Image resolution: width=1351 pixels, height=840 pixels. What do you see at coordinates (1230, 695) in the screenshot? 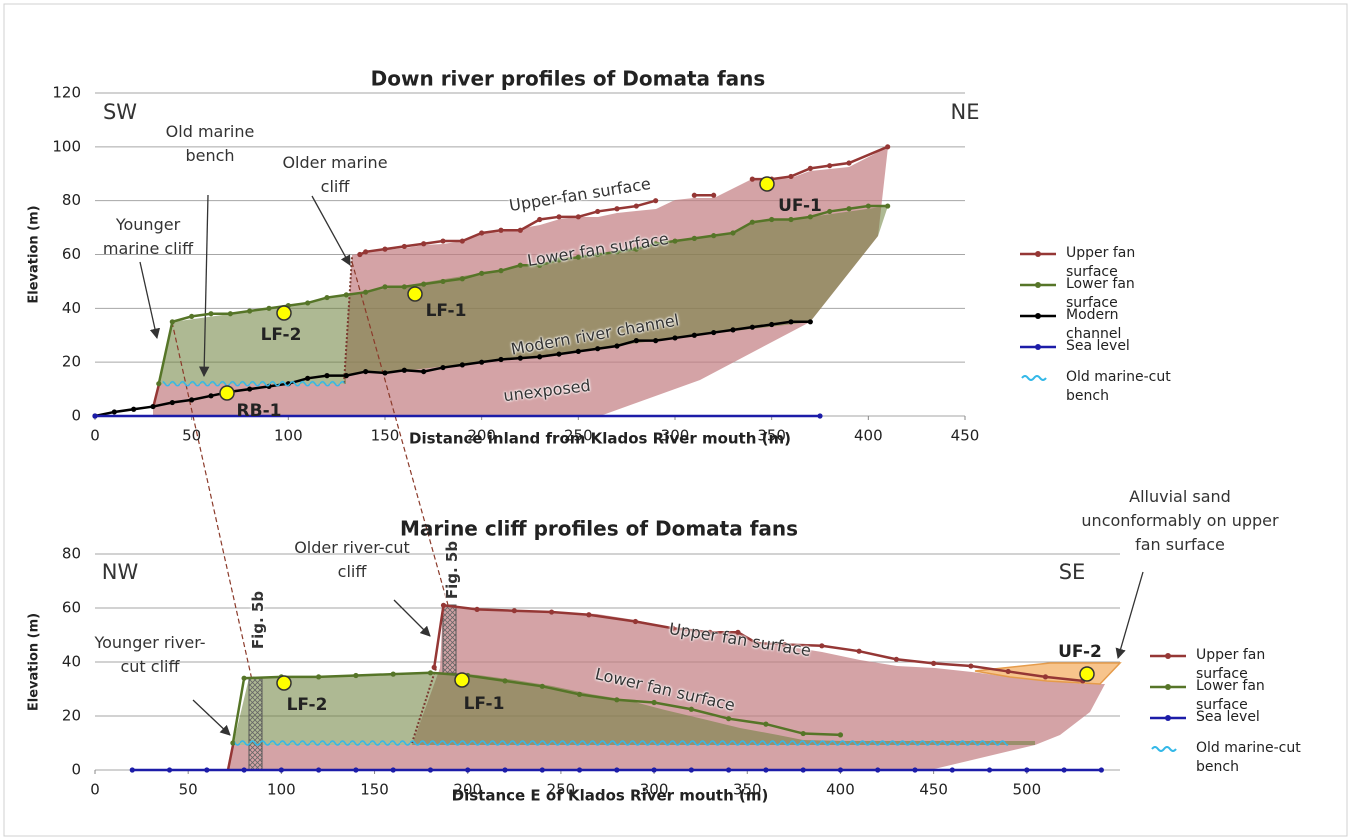
I see `legend-label: Lower fan surface` at bounding box center [1230, 695].